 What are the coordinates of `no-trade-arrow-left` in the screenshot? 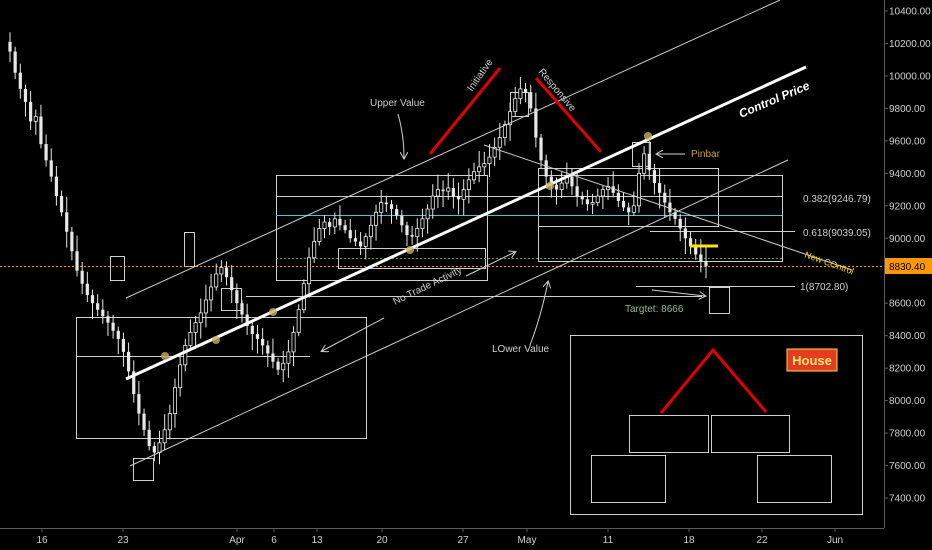 It's located at (353, 334).